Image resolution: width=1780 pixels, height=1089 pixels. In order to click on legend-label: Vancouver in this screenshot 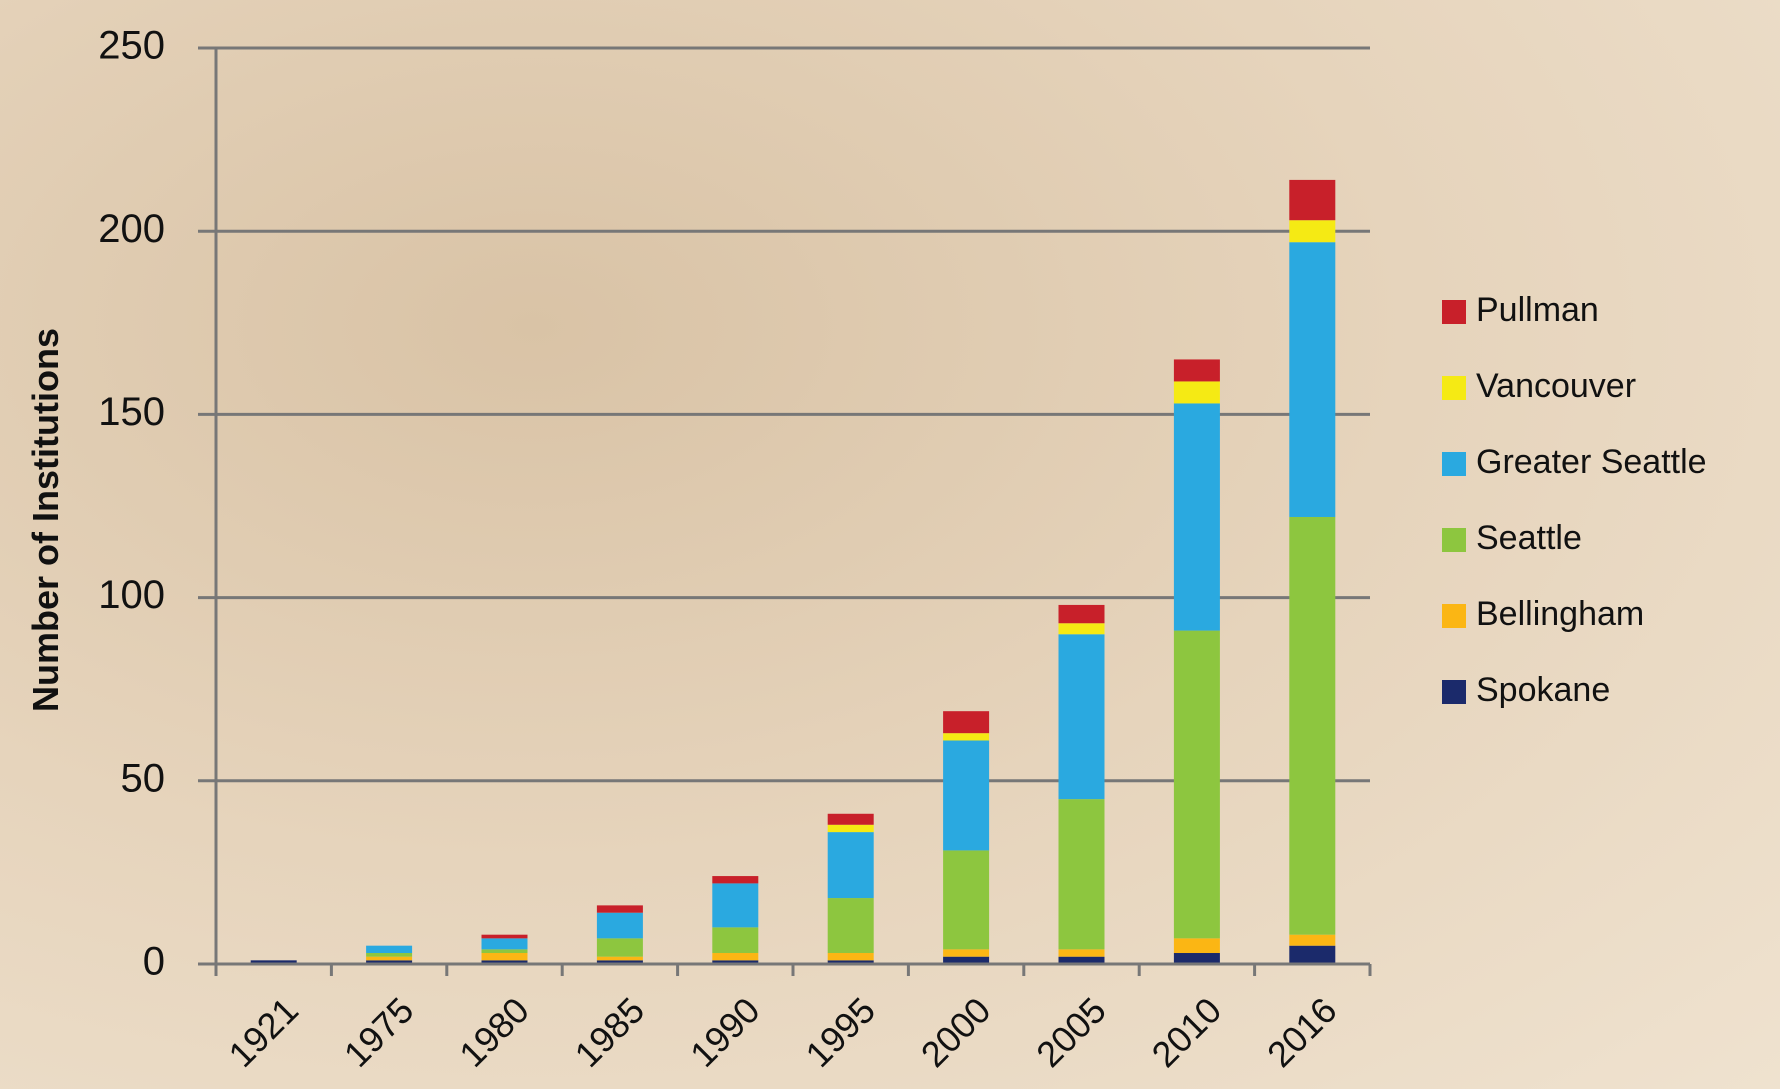, I will do `click(1556, 386)`.